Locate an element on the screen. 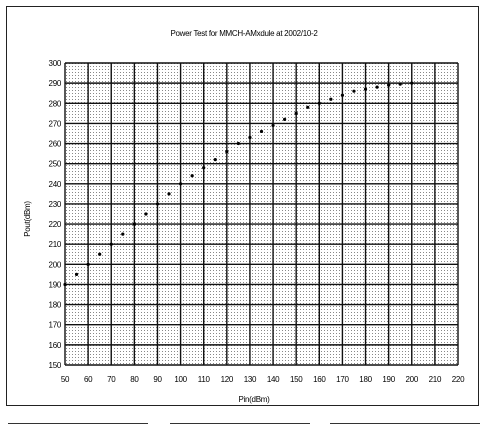 This screenshot has width=487, height=428. x-tick-label: 80 is located at coordinates (134, 379).